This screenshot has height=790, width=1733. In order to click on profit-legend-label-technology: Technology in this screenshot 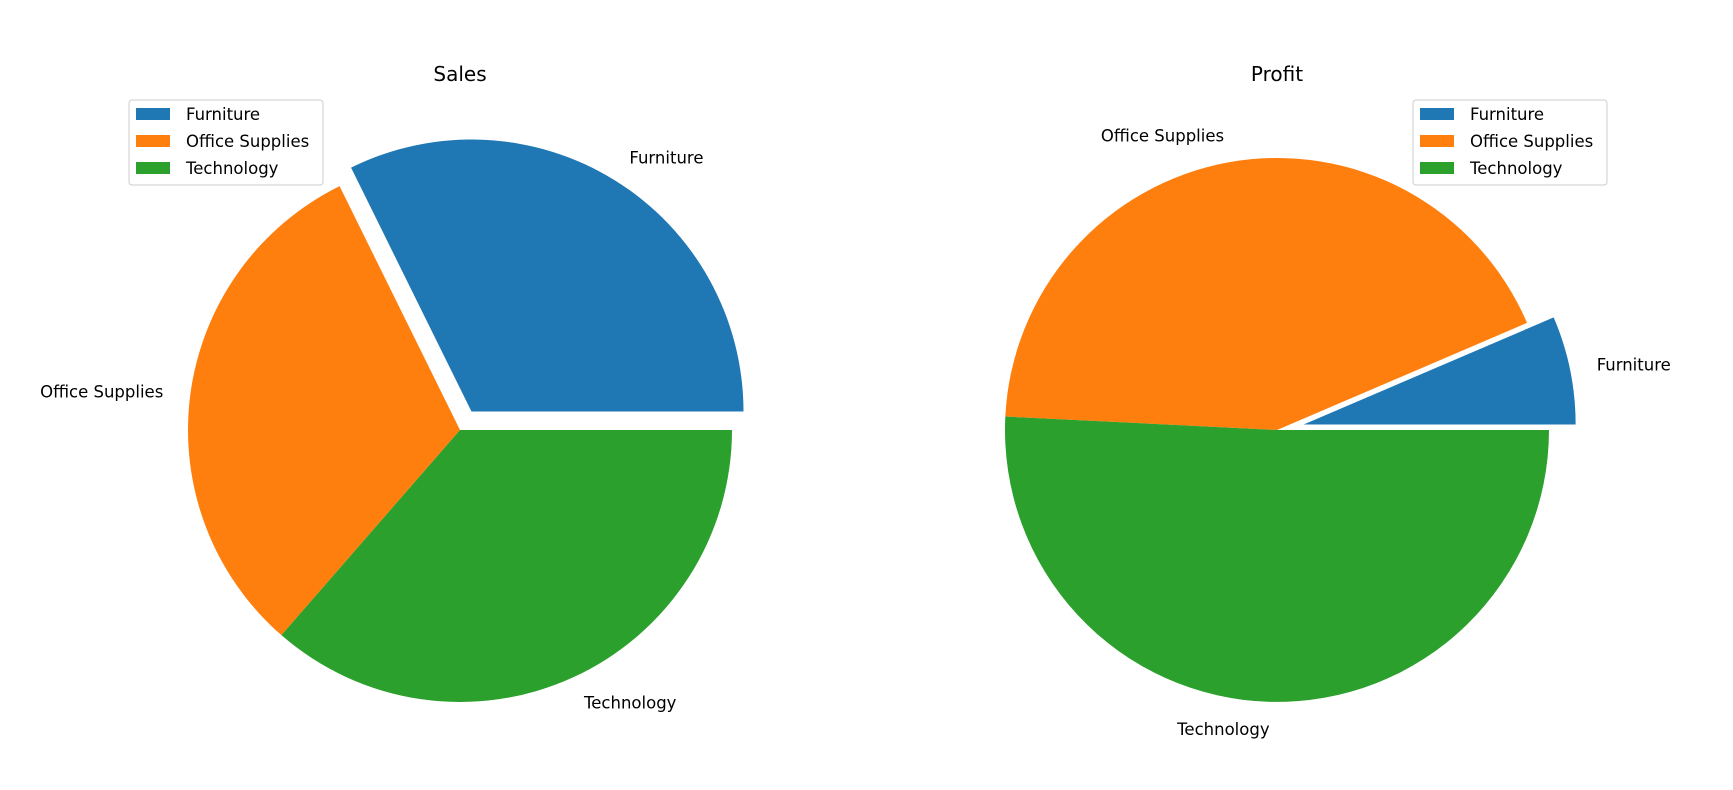, I will do `click(1516, 168)`.